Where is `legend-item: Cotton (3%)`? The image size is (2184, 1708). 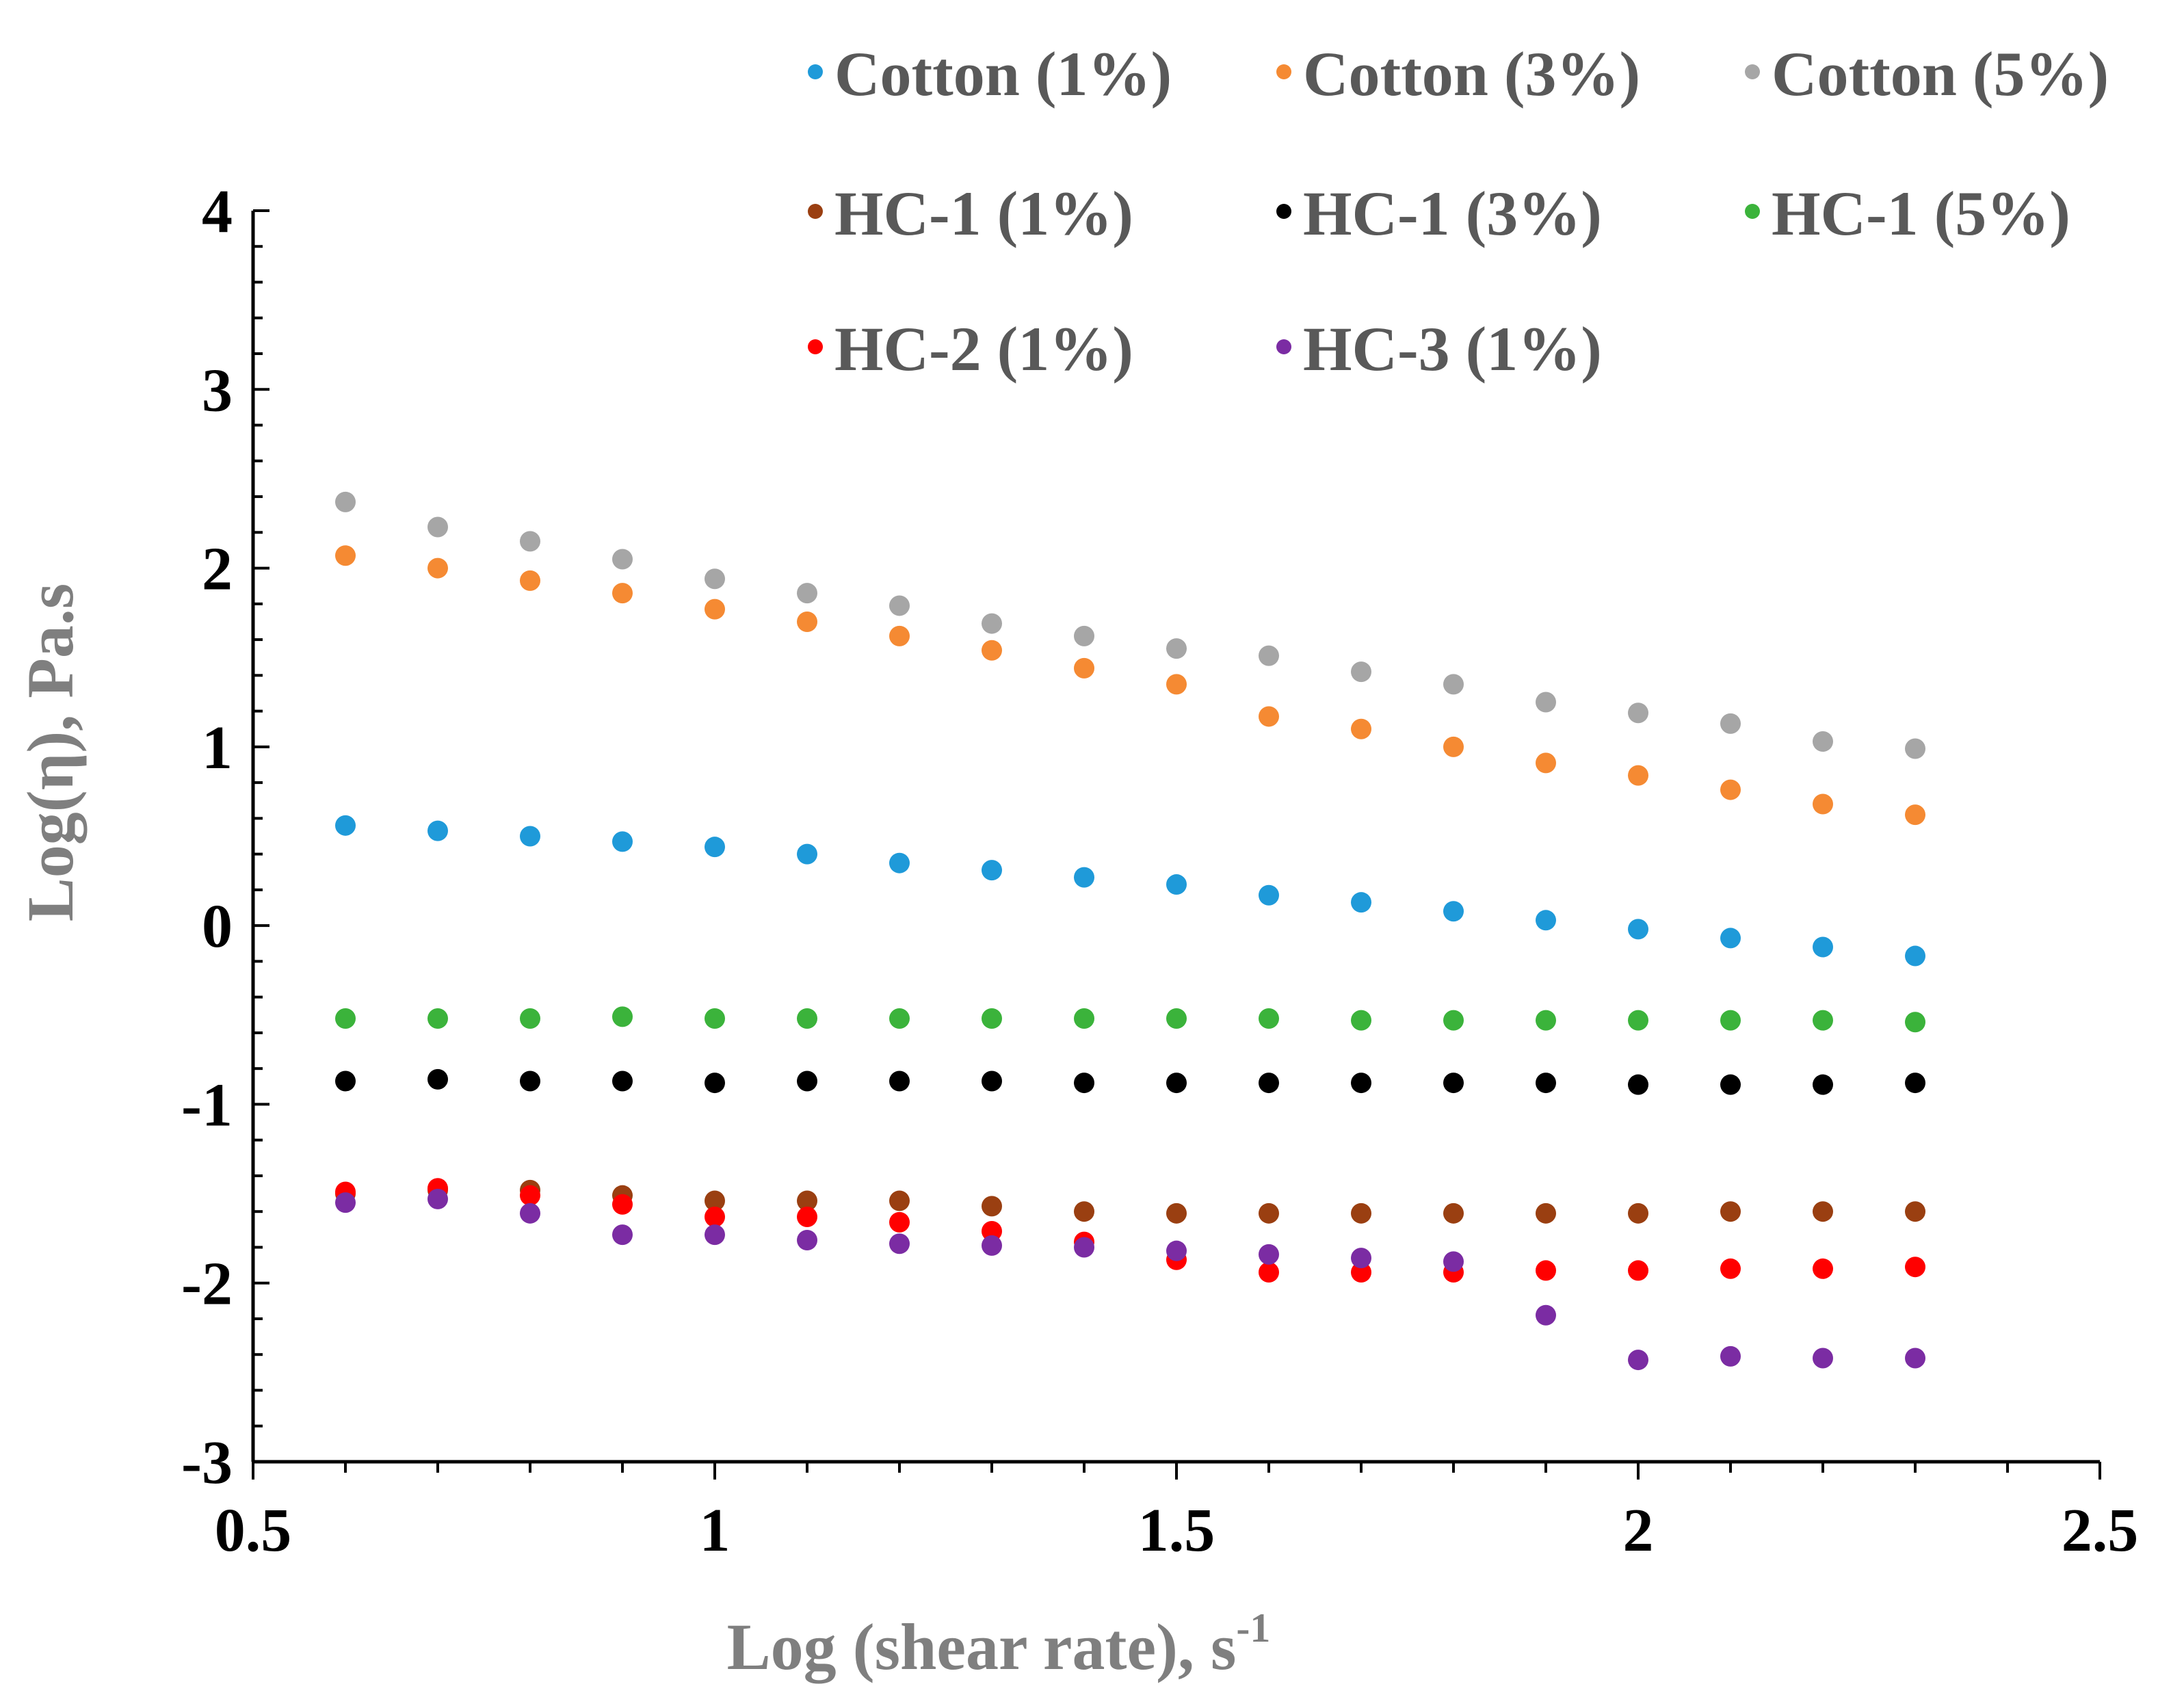
legend-item: Cotton (3%) is located at coordinates (1458, 74).